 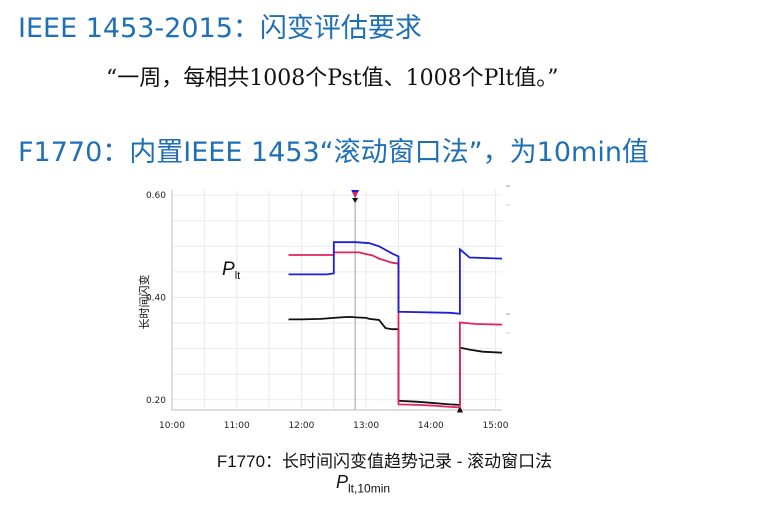 What do you see at coordinates (366, 426) in the screenshot?
I see `x-tick-label: 13:00` at bounding box center [366, 426].